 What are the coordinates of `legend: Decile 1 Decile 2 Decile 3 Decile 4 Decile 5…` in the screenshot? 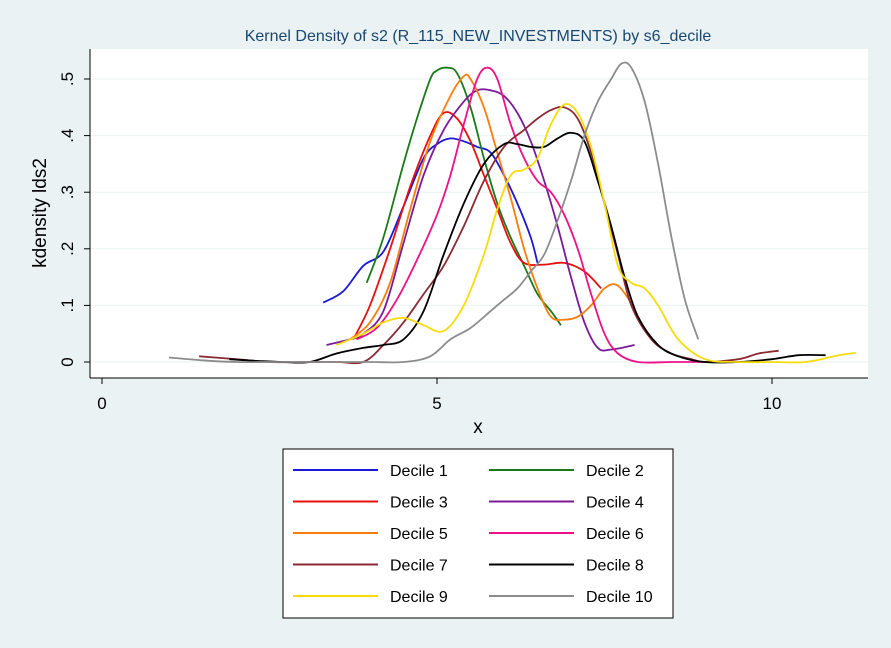 It's located at (478, 533).